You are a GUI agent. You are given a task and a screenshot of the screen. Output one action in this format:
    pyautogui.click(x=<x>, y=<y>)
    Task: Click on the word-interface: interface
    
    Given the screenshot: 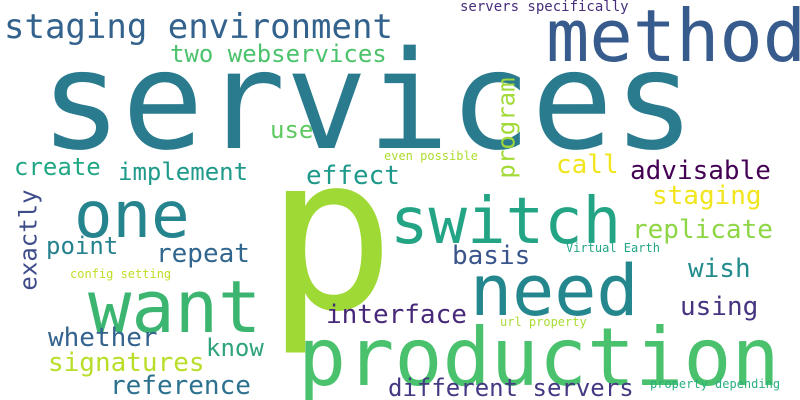 What is the action you would take?
    pyautogui.click(x=396, y=315)
    